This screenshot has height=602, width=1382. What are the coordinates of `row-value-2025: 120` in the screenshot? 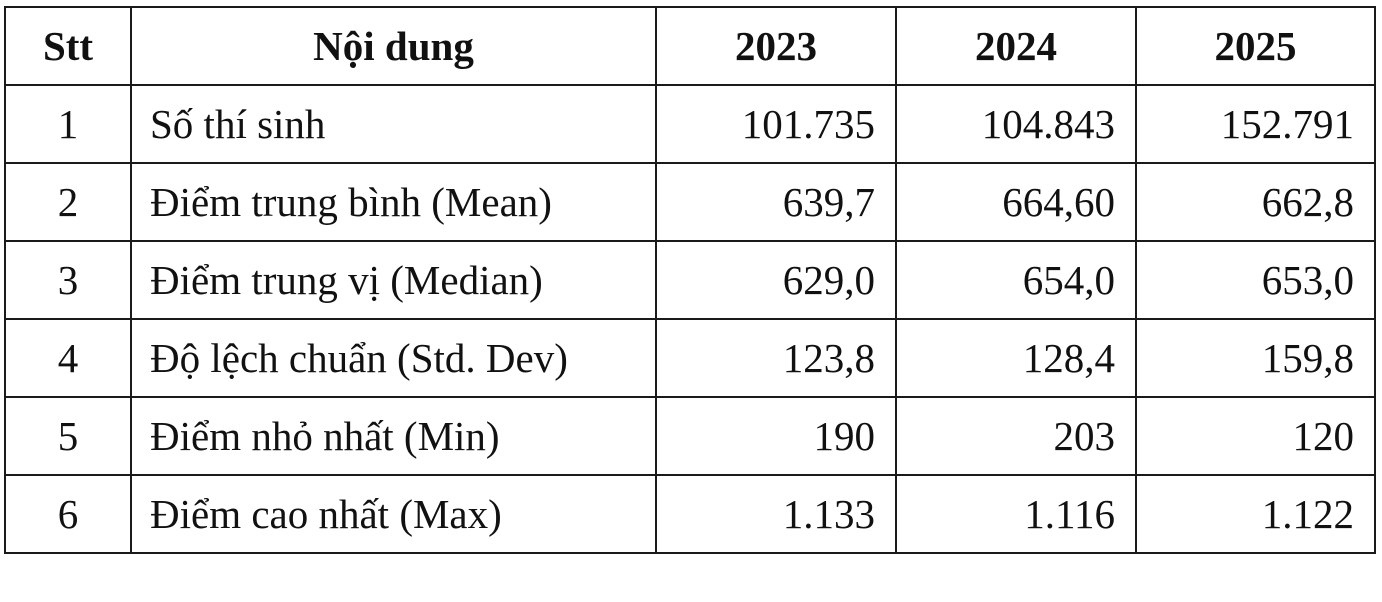 It's located at (1255, 436).